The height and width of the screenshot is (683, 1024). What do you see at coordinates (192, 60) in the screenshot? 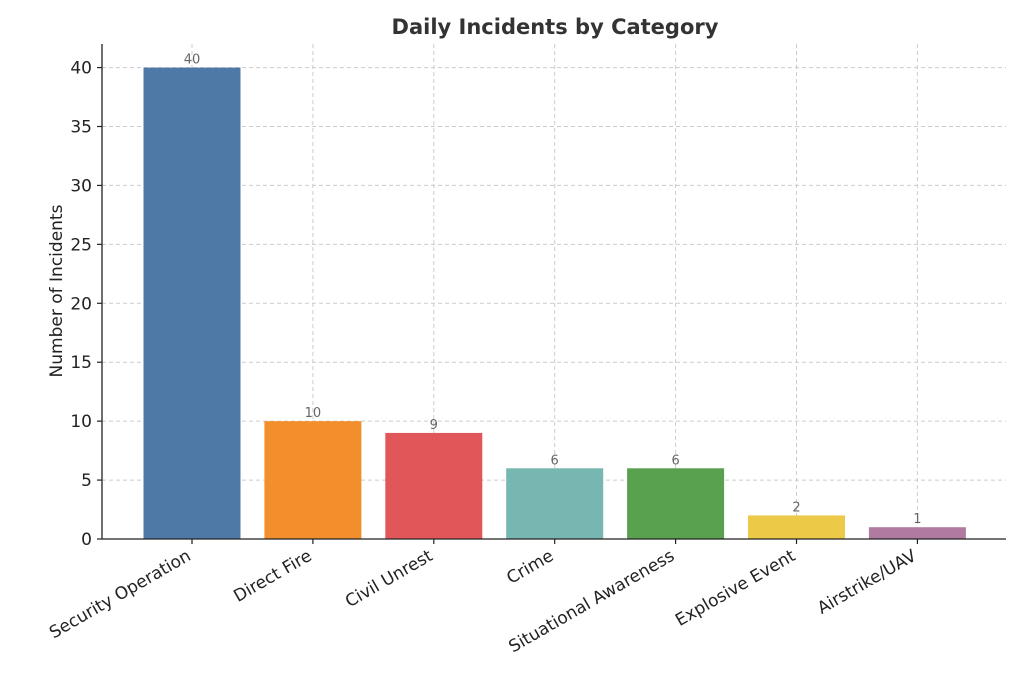
I see `data-label: 40` at bounding box center [192, 60].